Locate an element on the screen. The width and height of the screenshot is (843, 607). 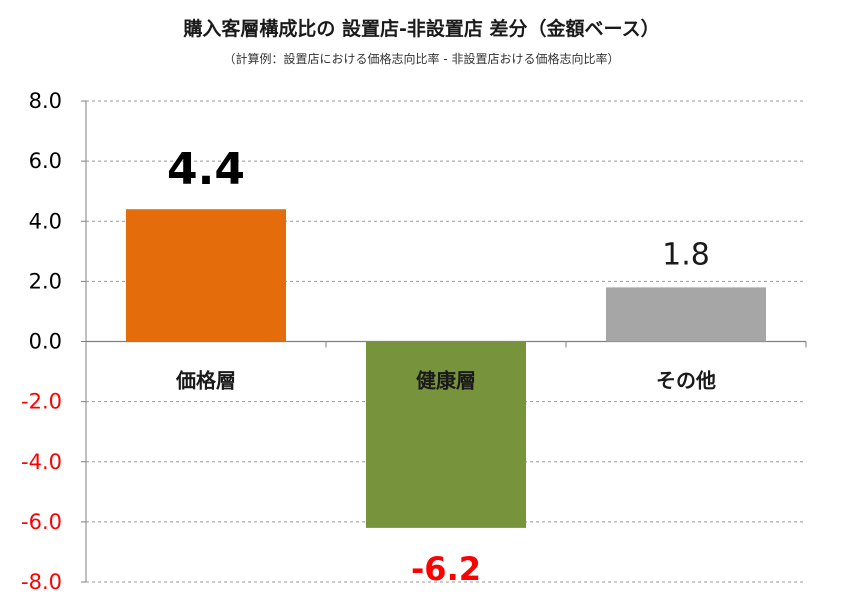
y-tick-label: 4.0 is located at coordinates (45, 221).